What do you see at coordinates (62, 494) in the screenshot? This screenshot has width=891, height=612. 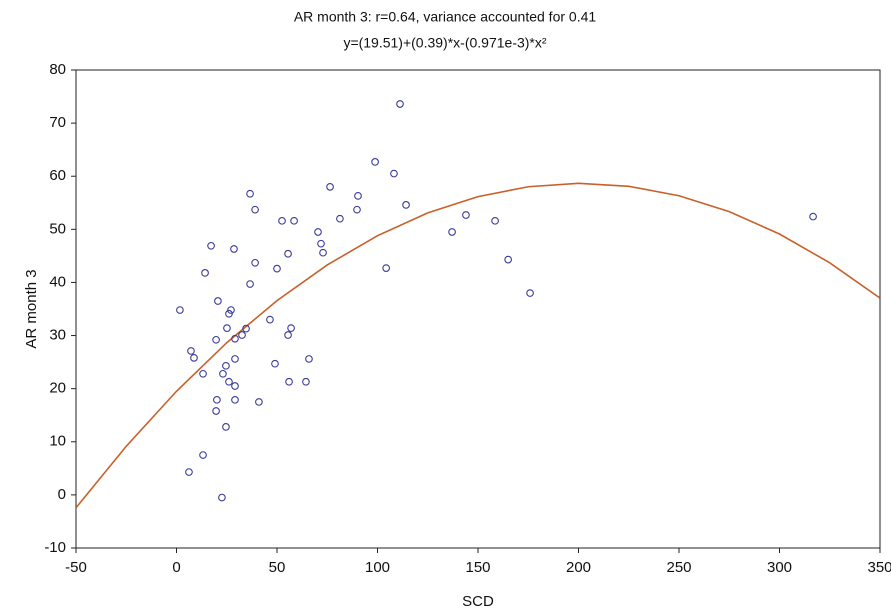 I see `y-tick-label: 0` at bounding box center [62, 494].